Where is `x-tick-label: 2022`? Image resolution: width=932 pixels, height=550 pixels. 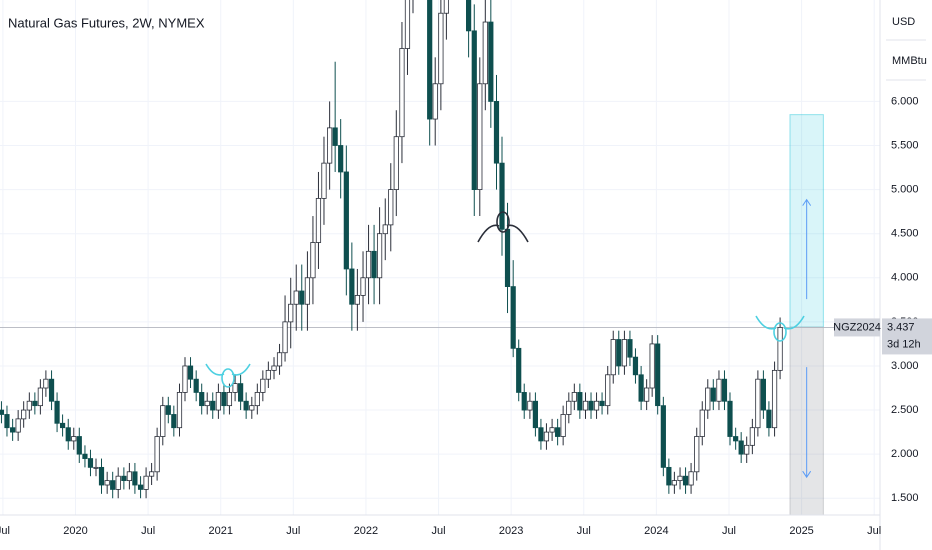
x-tick-label: 2022 is located at coordinates (366, 531).